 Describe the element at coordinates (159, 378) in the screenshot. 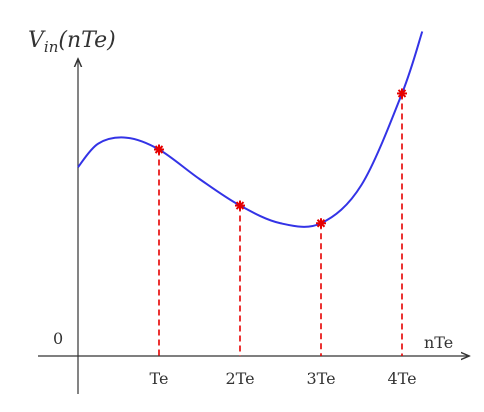

I see `tick-label-te: Te` at that location.